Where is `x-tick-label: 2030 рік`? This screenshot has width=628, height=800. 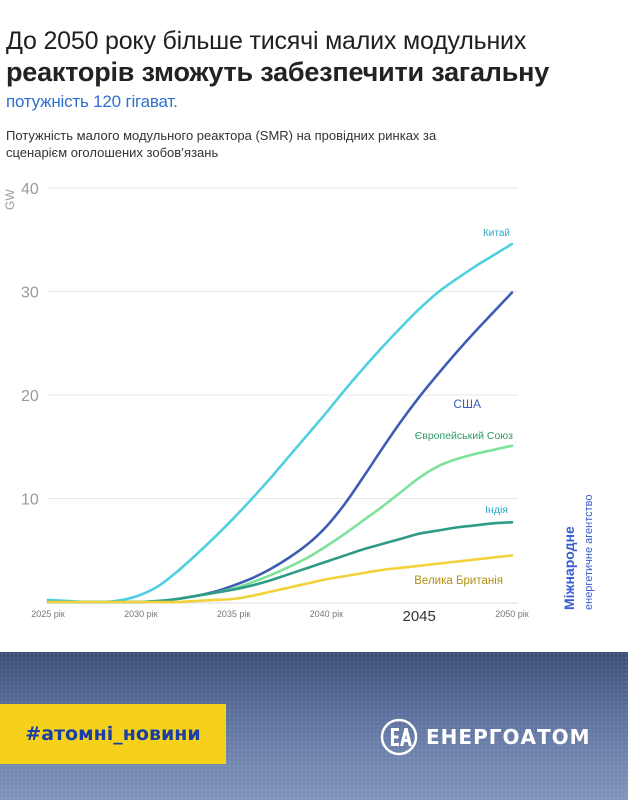
x-tick-label: 2030 рік is located at coordinates (141, 614).